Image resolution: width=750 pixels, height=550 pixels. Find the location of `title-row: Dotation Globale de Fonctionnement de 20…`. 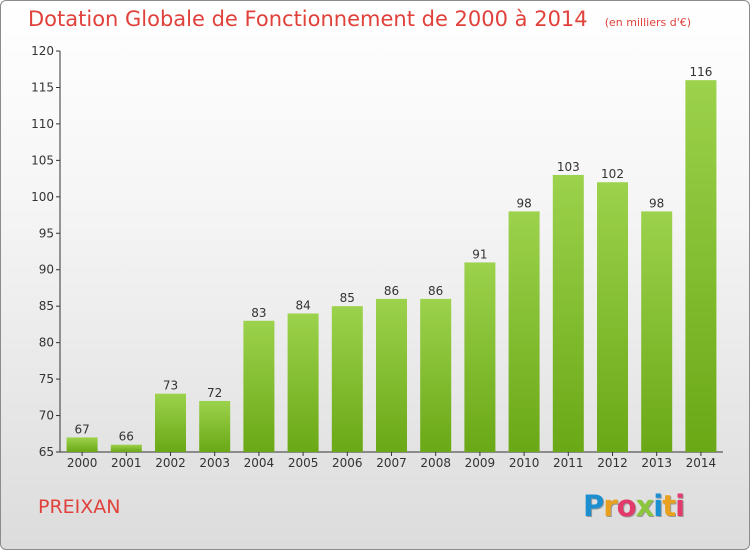

title-row: Dotation Globale de Fonctionnement de 20… is located at coordinates (359, 19).